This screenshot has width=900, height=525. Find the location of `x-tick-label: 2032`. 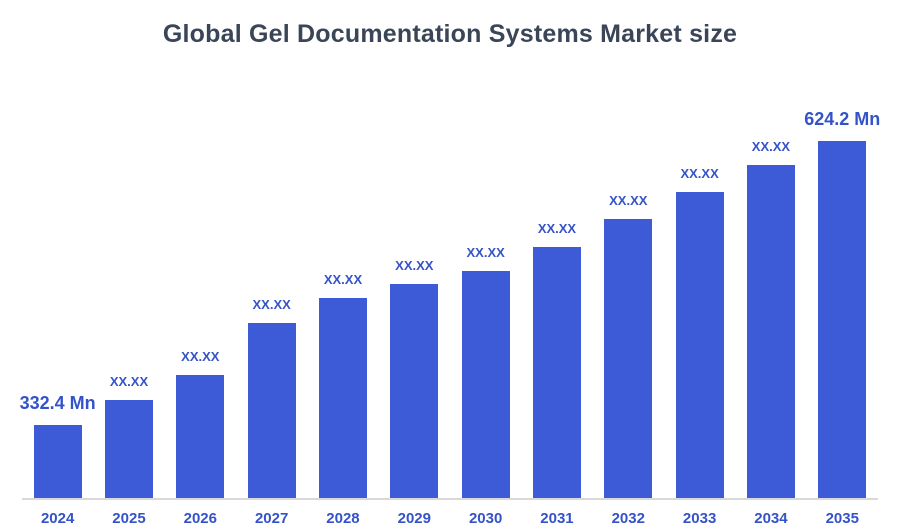

x-tick-label: 2032 is located at coordinates (628, 517).